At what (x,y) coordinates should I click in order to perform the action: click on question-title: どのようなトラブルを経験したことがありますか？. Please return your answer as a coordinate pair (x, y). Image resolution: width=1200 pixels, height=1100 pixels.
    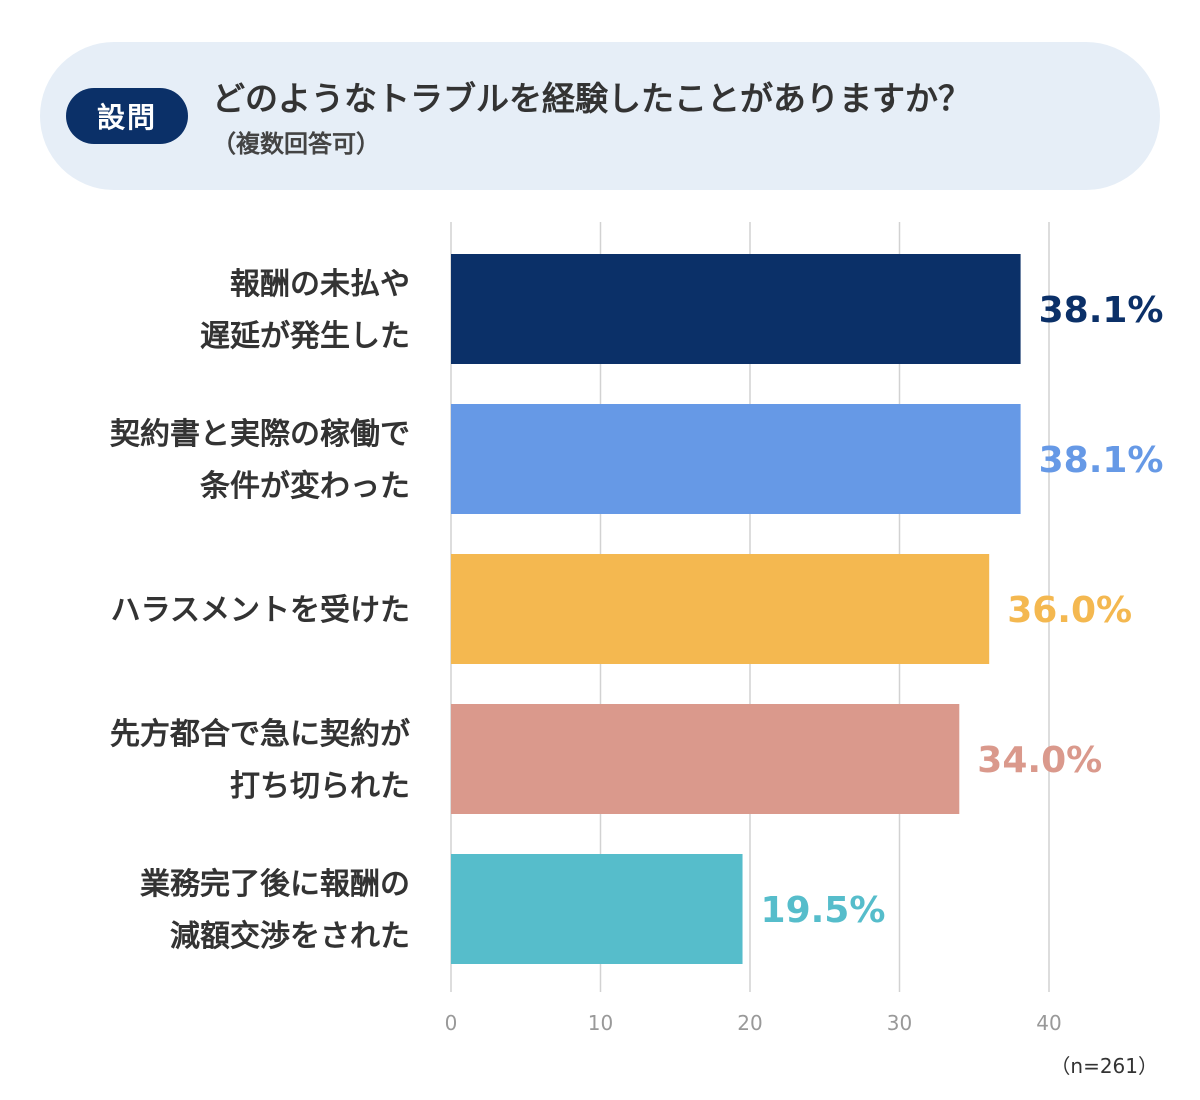
    Looking at the image, I should click on (591, 98).